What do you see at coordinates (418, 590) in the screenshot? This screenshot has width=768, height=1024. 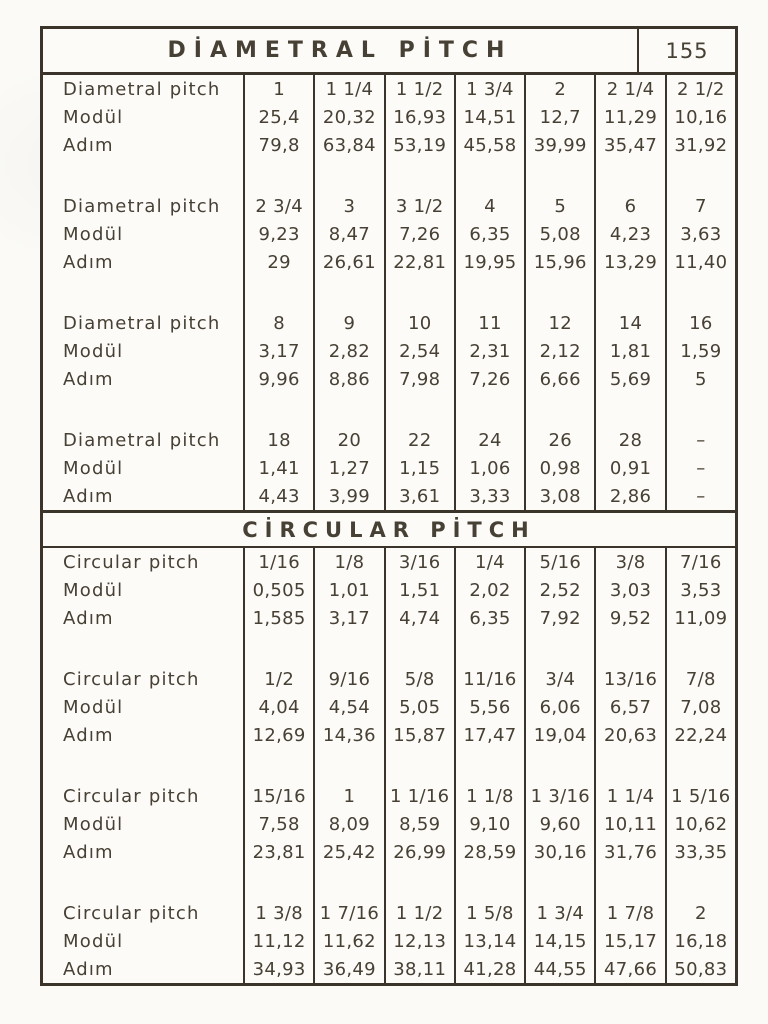 I see `table-cell: 1,51` at bounding box center [418, 590].